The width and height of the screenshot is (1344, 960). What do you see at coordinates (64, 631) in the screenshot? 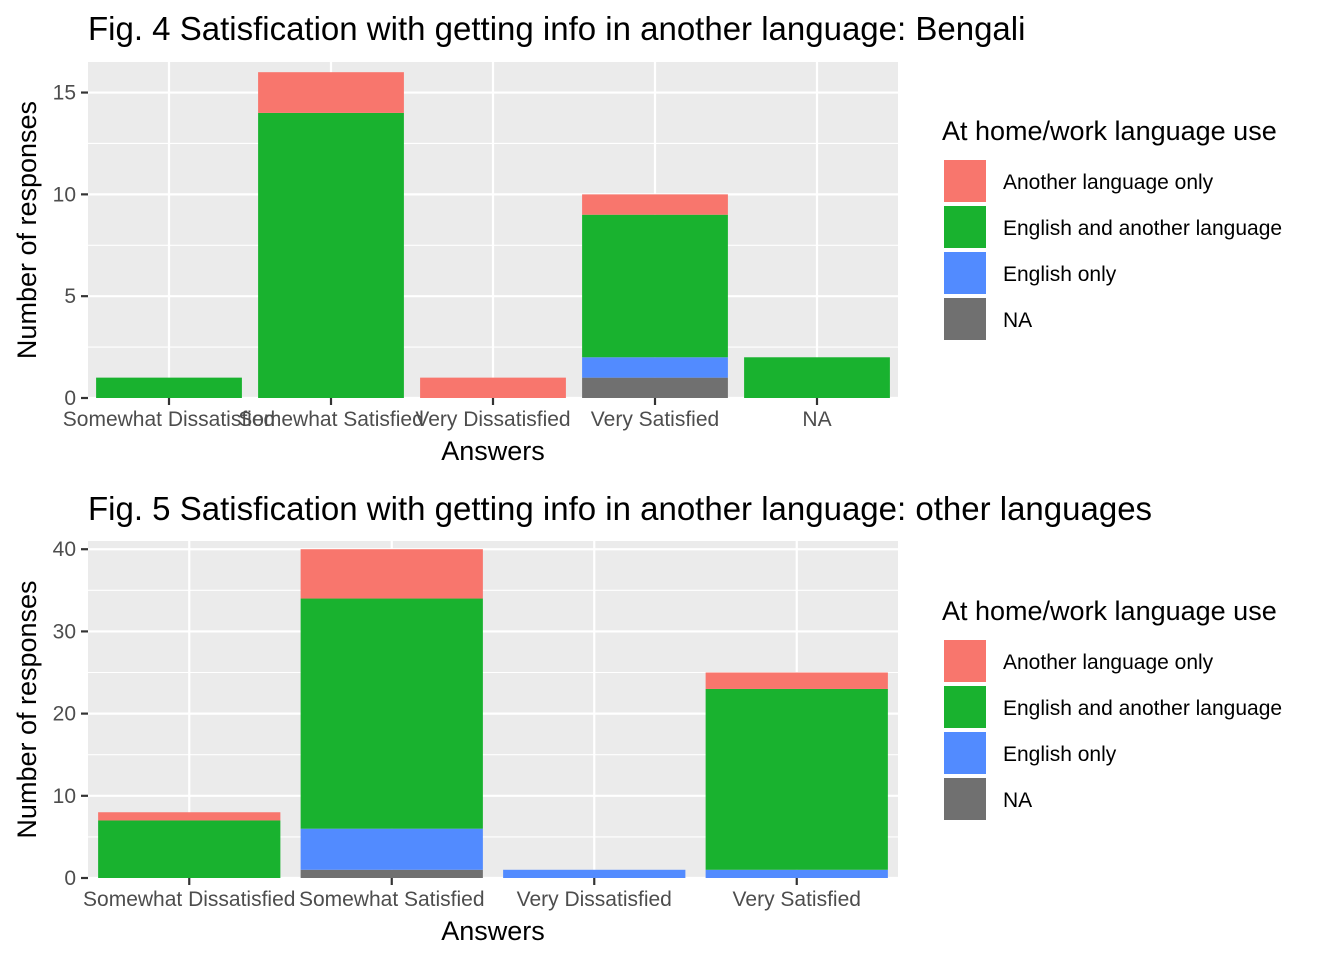
I see `y-tick-label: 30` at bounding box center [64, 631].